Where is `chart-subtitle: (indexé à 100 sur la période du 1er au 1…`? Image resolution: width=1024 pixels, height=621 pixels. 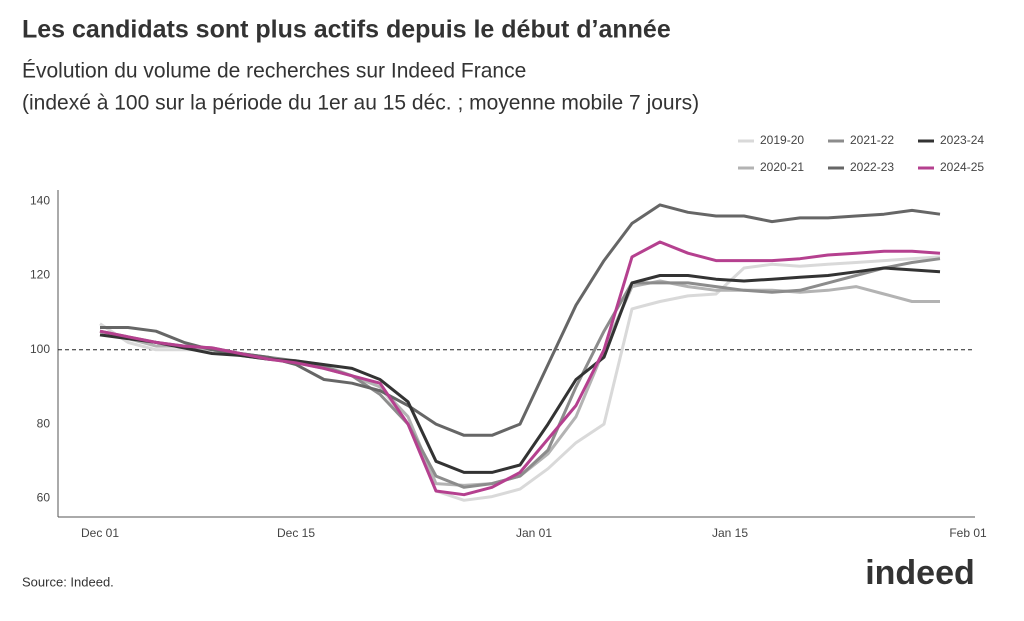
chart-subtitle: (indexé à 100 sur la période du 1er au 1… is located at coordinates (360, 103).